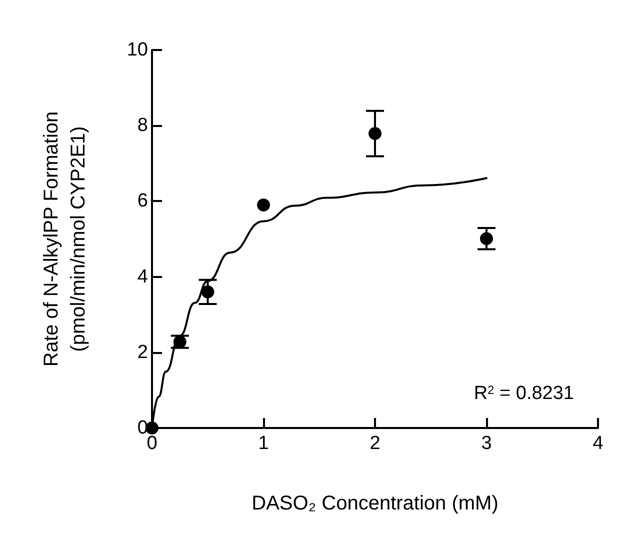 This screenshot has width=622, height=538. I want to click on x-tick-label: 3, so click(486, 443).